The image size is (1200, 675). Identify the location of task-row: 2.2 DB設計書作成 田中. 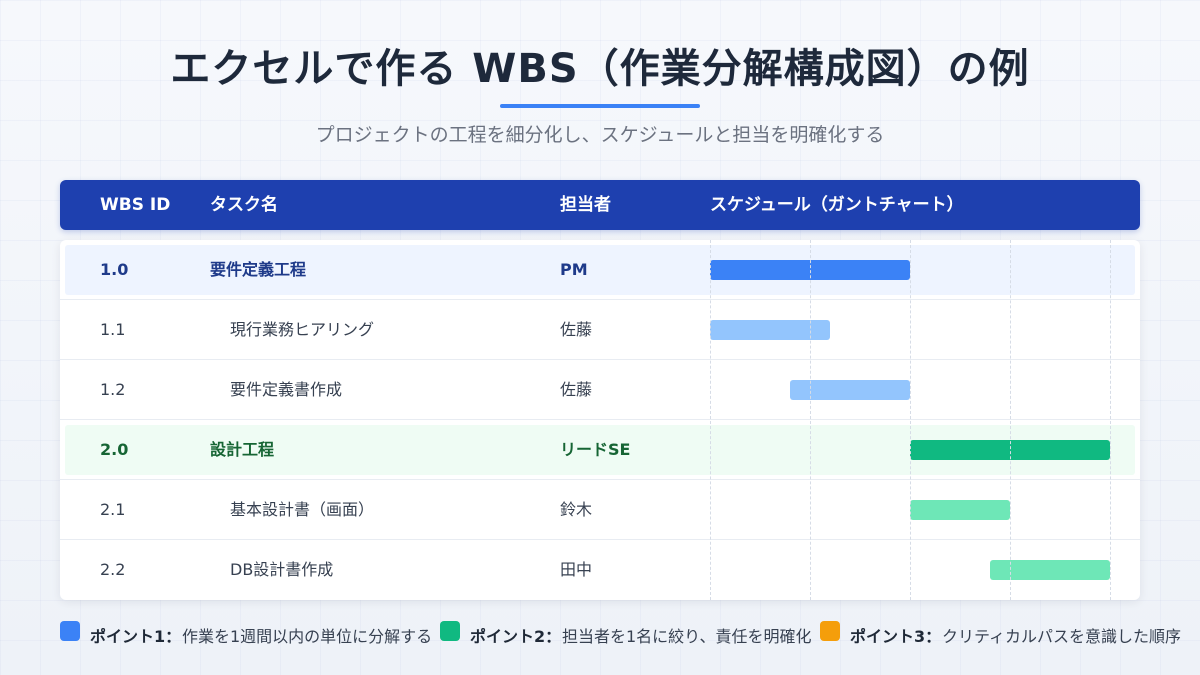
(600, 570).